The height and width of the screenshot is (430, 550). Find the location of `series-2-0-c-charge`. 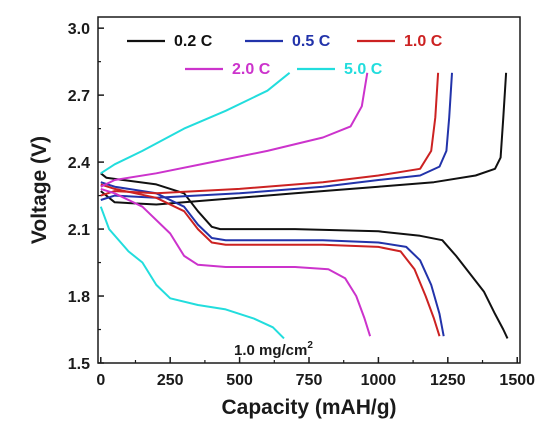

series-2-0-c-charge is located at coordinates (234, 130).